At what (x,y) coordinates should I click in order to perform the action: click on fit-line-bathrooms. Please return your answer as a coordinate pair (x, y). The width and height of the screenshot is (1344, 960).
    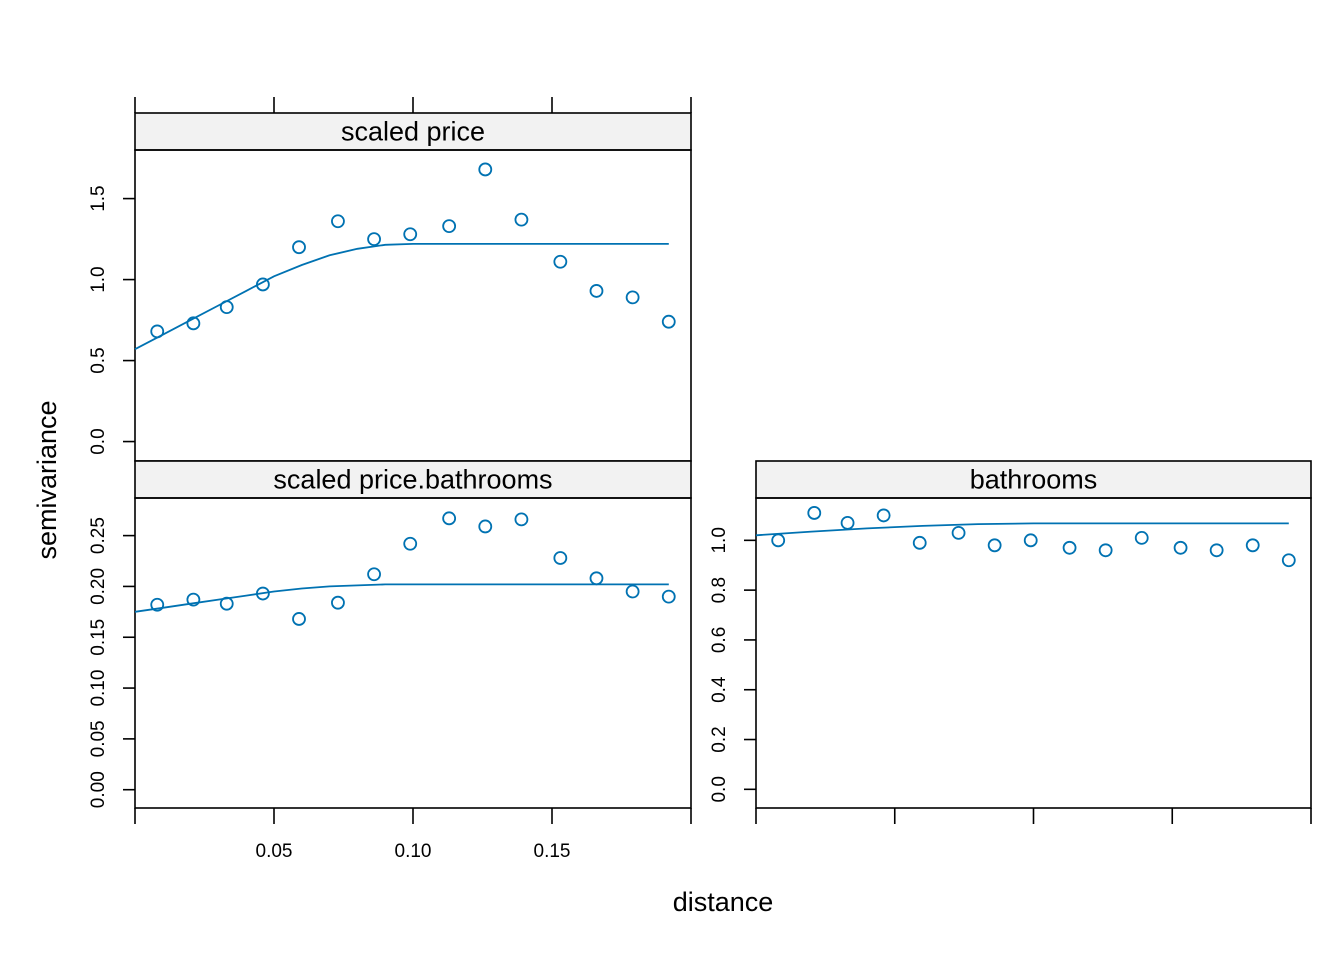
    Looking at the image, I should click on (1022, 529).